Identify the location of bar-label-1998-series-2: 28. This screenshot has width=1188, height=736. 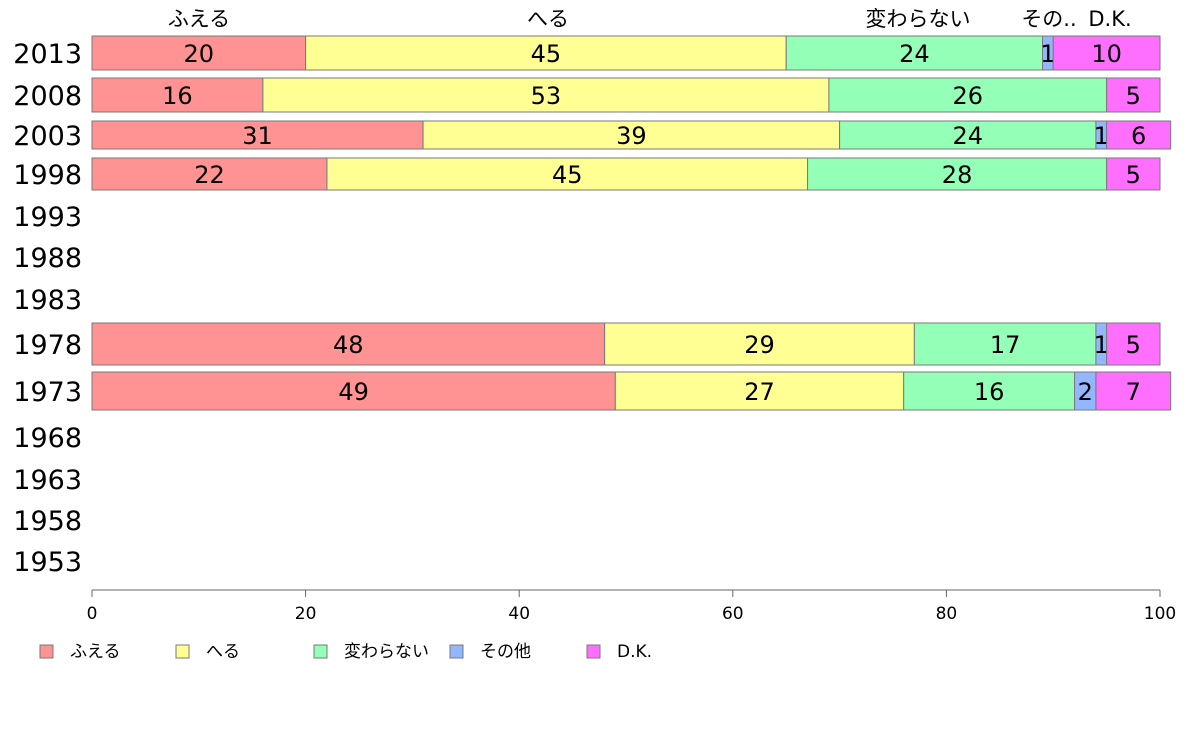
(957, 175).